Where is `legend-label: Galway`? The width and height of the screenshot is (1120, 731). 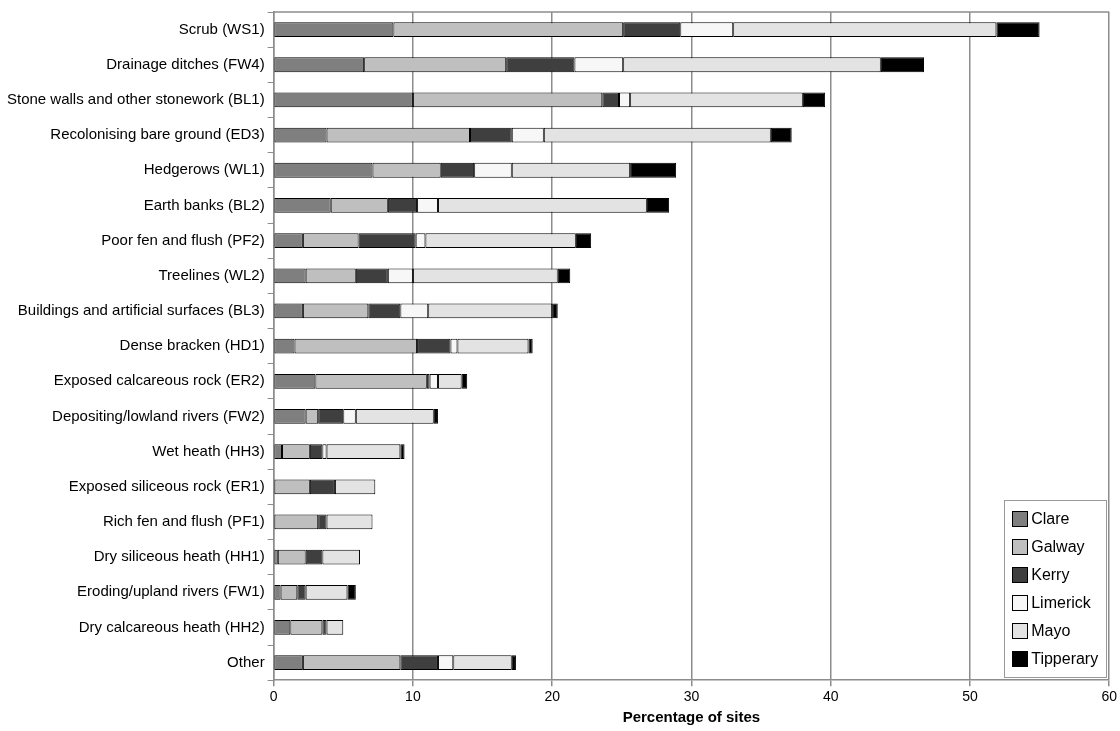 legend-label: Galway is located at coordinates (1058, 547).